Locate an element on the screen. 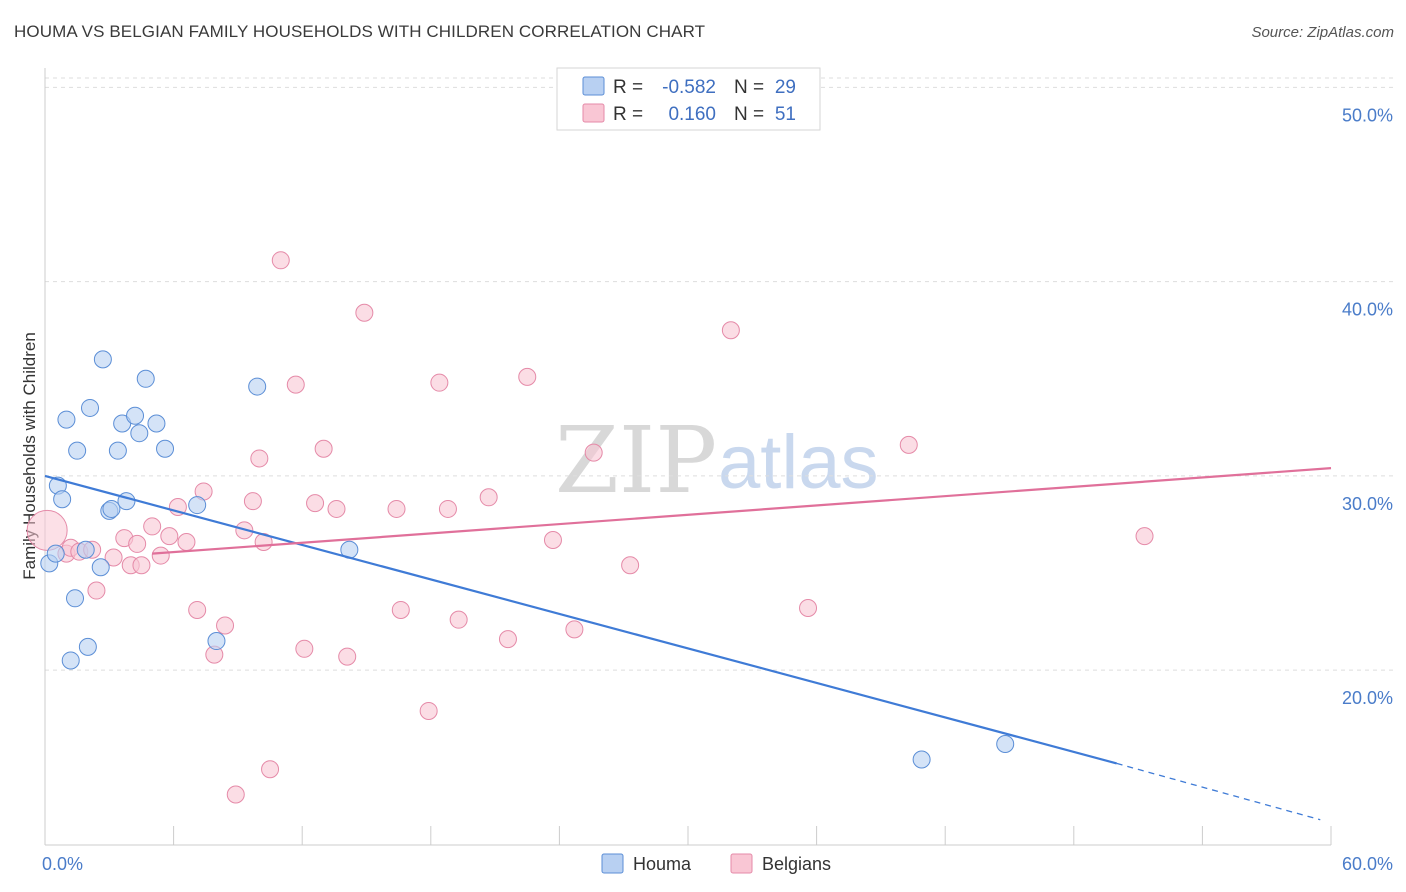 The height and width of the screenshot is (892, 1406). belgians-n-value: 51 is located at coordinates (785, 114).